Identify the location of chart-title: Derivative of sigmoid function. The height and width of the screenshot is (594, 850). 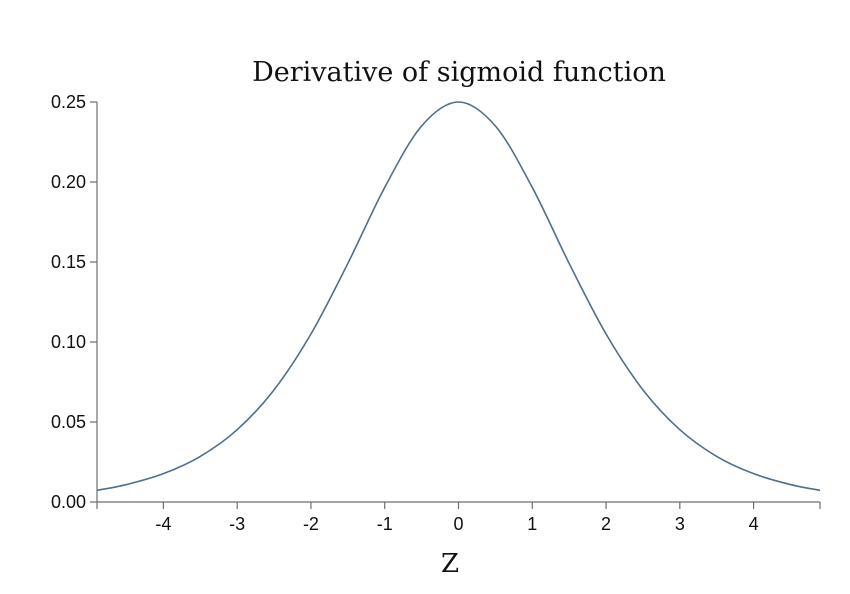
(459, 72).